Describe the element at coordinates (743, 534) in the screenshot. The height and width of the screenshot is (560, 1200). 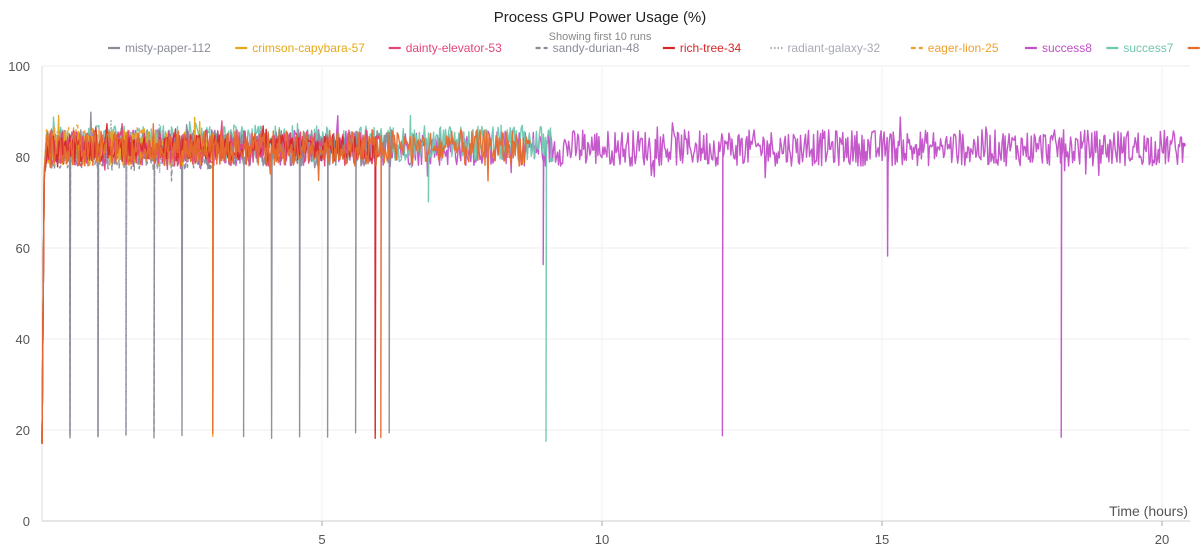
I see `x-axis: 5 10 15 20` at that location.